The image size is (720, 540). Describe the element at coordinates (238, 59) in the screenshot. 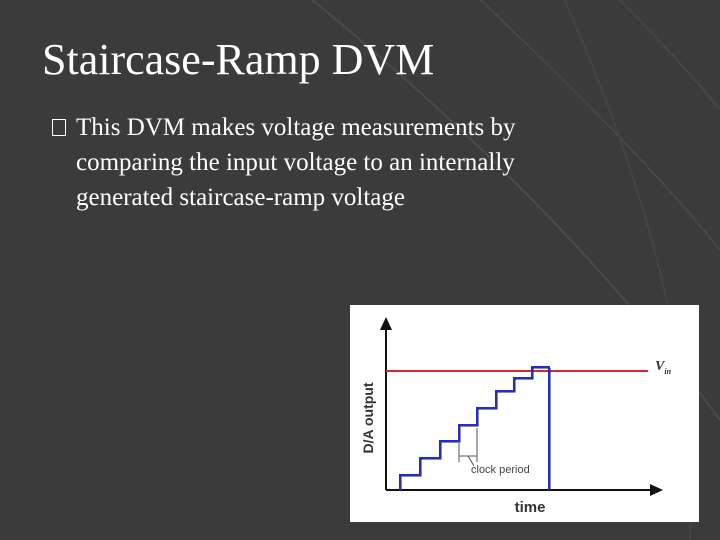

I see `slide-title: Staircase-Ramp DVM` at that location.